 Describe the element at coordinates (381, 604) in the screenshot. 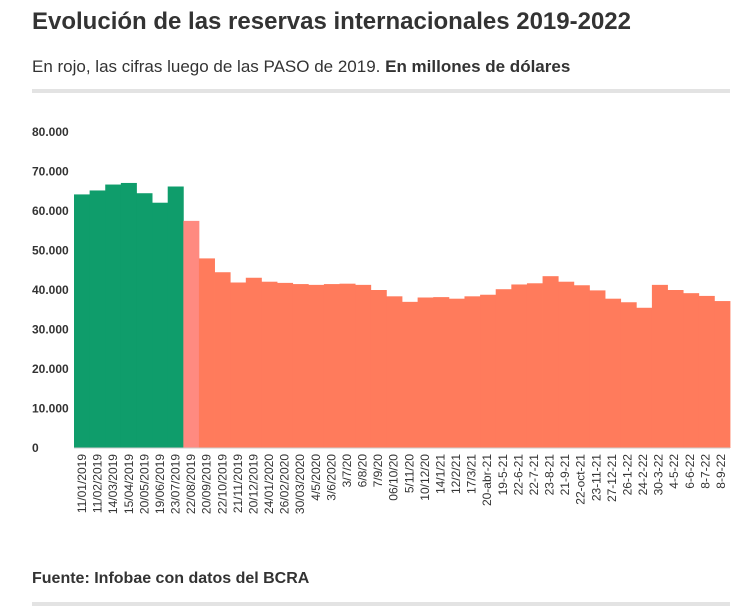

I see `footer-divider` at that location.